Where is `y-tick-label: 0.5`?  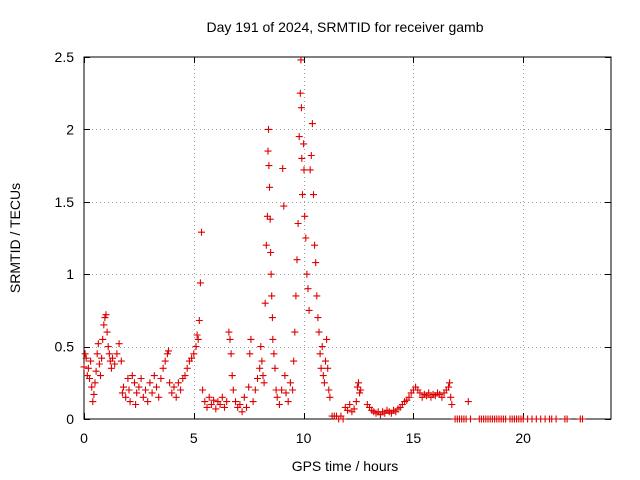 y-tick-label: 0.5 is located at coordinates (65, 347).